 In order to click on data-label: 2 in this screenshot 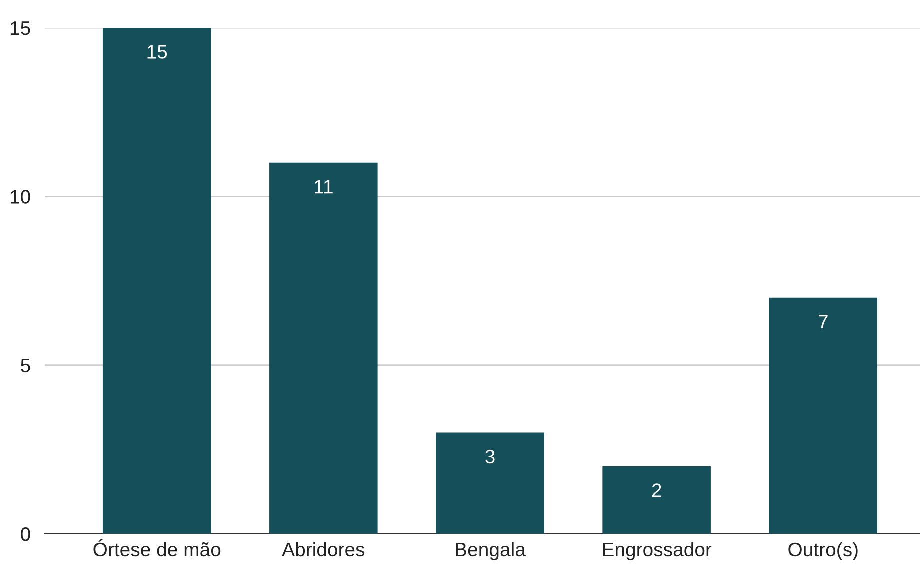, I will do `click(657, 491)`.